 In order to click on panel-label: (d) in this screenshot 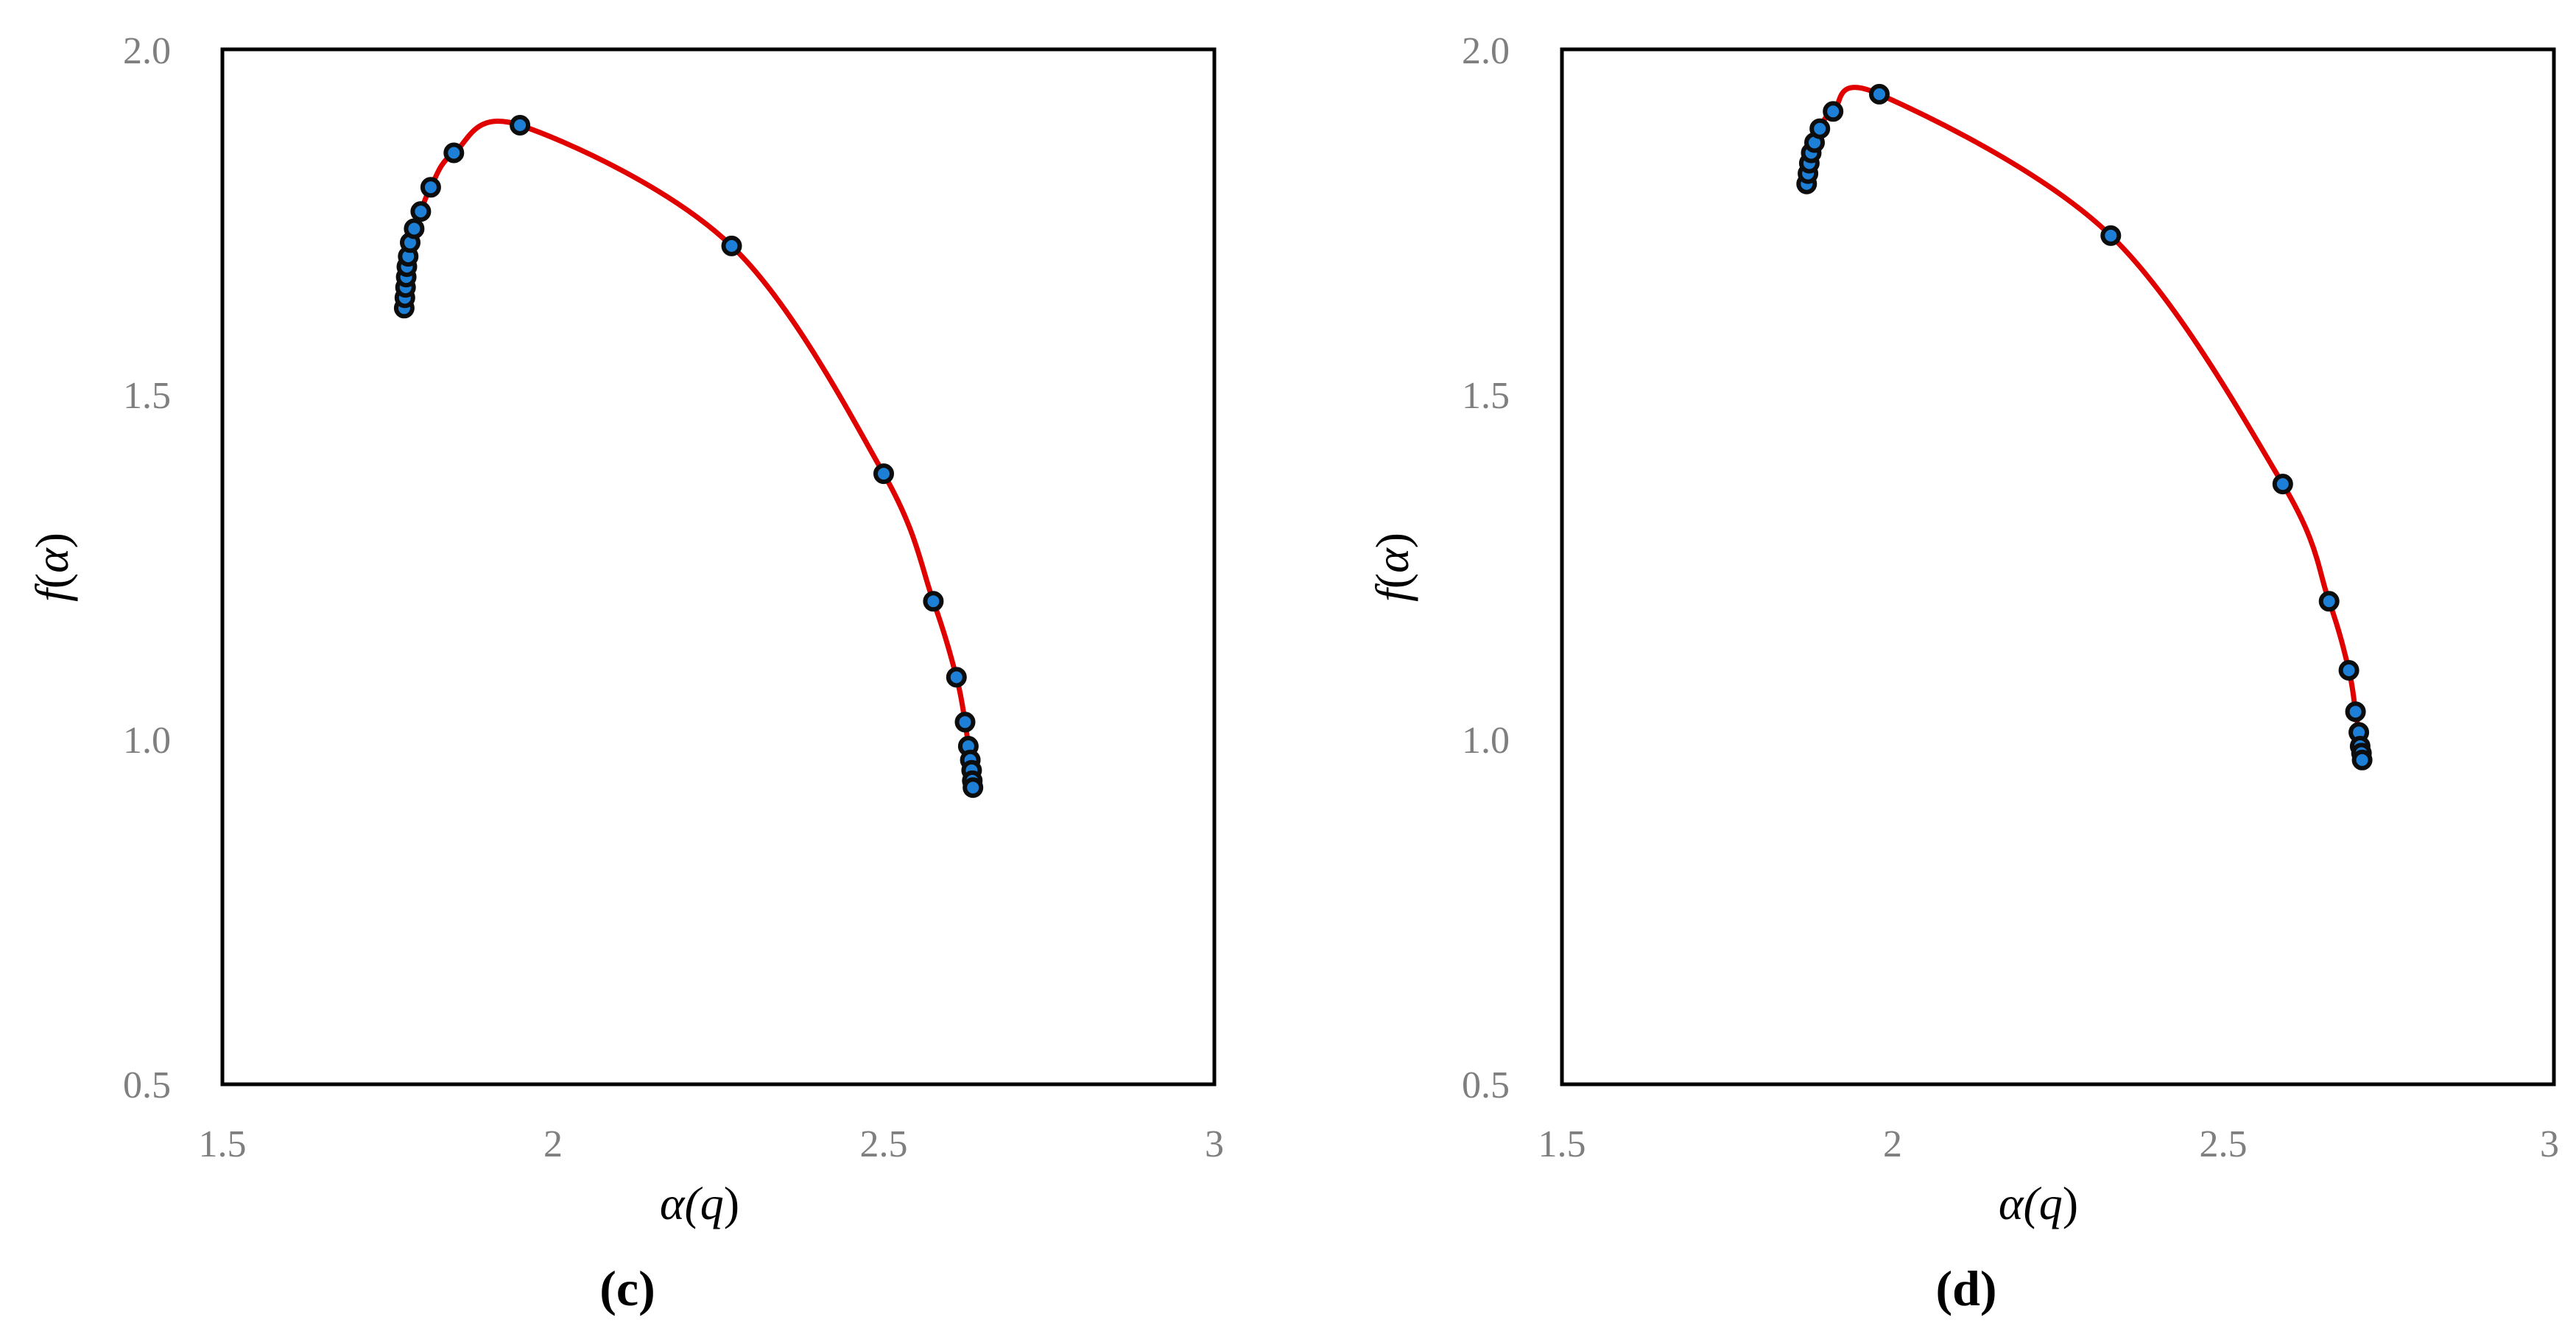, I will do `click(1965, 1288)`.